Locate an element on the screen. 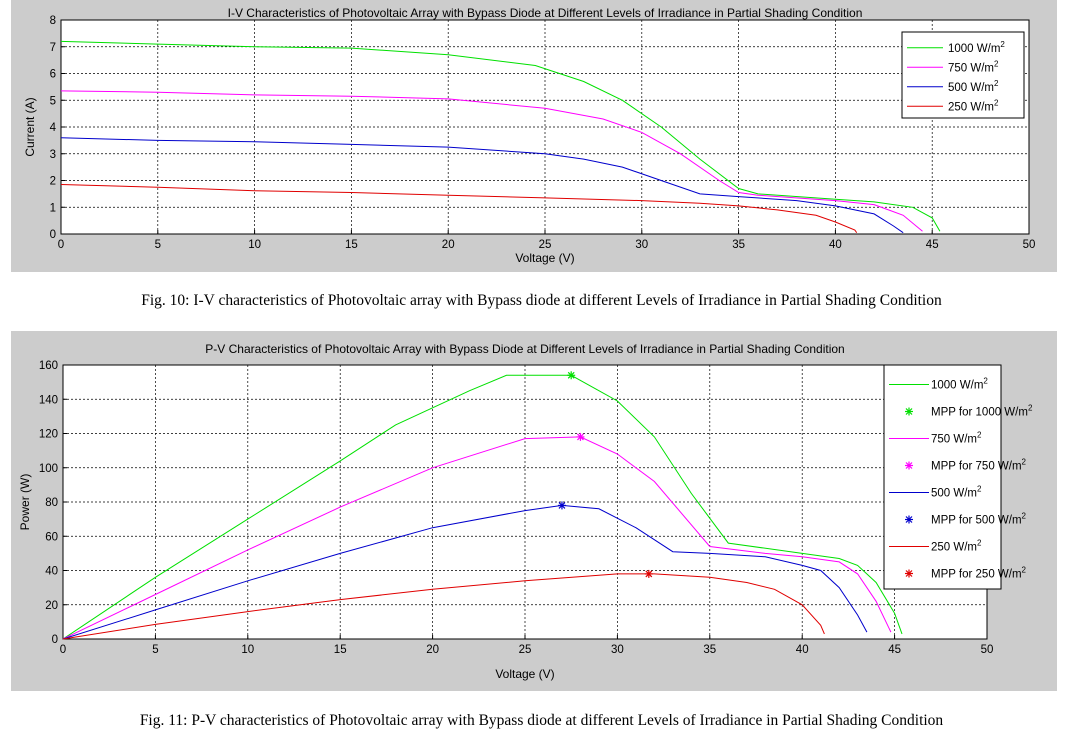 Image resolution: width=1083 pixels, height=745 pixels. iv-x-tick-label: 25 is located at coordinates (545, 245).